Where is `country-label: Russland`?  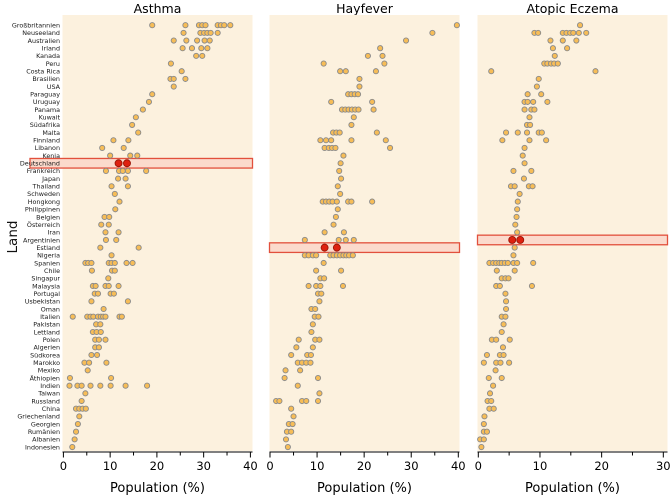 country-label: Russland is located at coordinates (45, 401).